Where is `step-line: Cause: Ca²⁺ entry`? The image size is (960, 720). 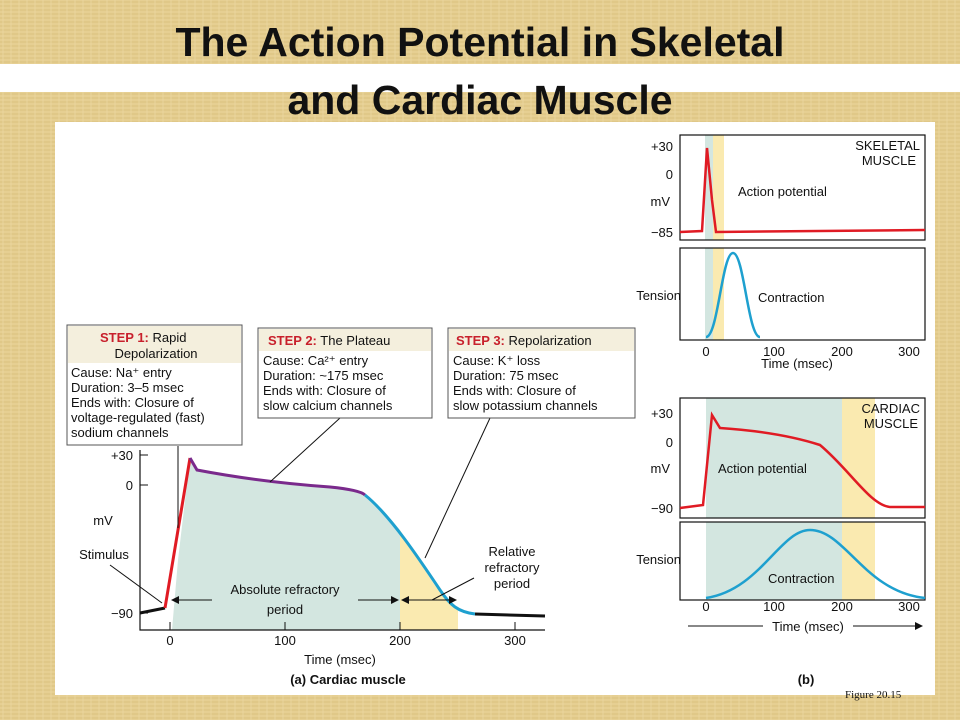 step-line: Cause: Ca²⁺ entry is located at coordinates (316, 360).